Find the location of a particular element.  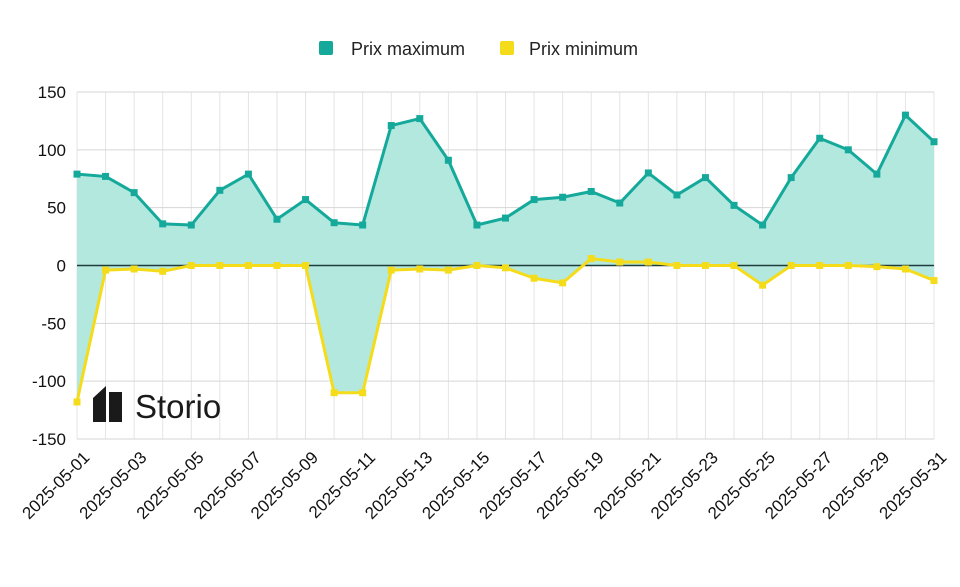

legend-item-max: Prix maximum is located at coordinates (392, 49).